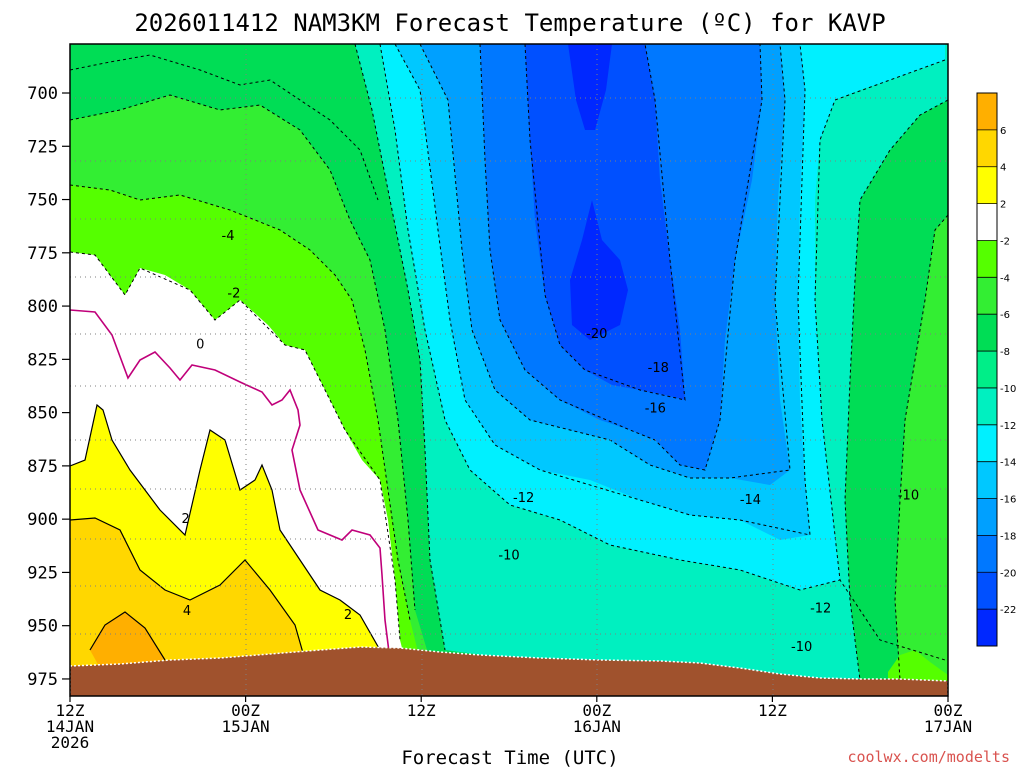  Describe the element at coordinates (658, 368) in the screenshot. I see `contour-label: -18` at that location.